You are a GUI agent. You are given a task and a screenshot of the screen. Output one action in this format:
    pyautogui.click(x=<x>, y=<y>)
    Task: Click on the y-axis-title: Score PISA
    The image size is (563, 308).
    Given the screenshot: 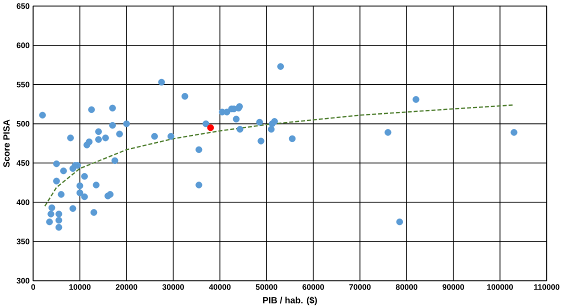 What is the action you would take?
    pyautogui.click(x=6, y=143)
    